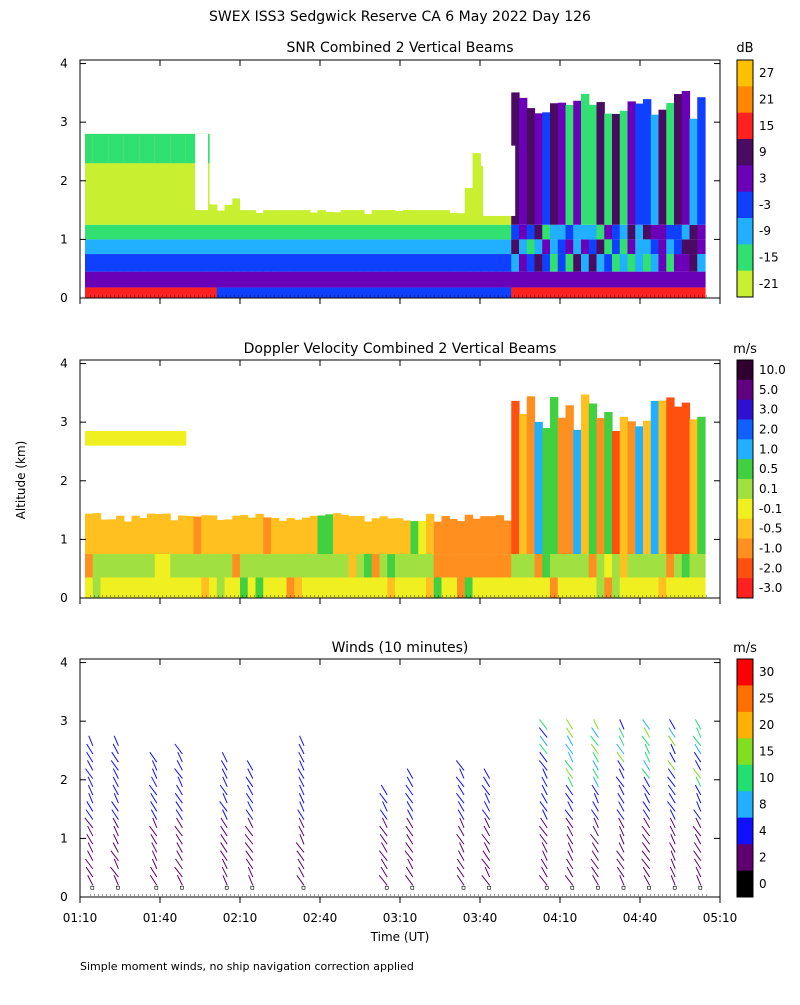 Image resolution: width=800 pixels, height=1005 pixels. What do you see at coordinates (766, 672) in the screenshot?
I see `colorbar-label: 30` at bounding box center [766, 672].